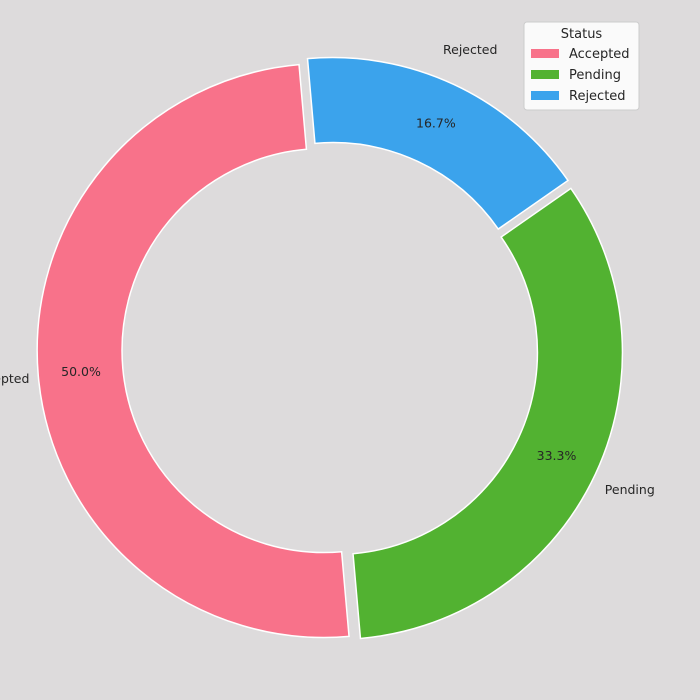  What do you see at coordinates (599, 54) in the screenshot?
I see `legend-label-accepted: Accepted` at bounding box center [599, 54].